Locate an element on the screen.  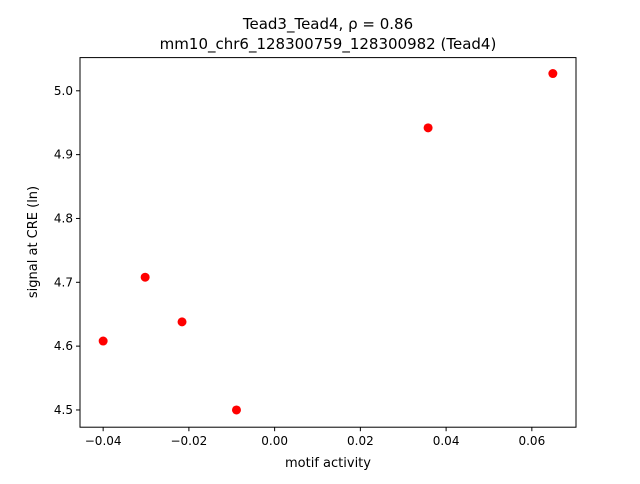
y-tick-label: 4.6 is located at coordinates (63, 346).